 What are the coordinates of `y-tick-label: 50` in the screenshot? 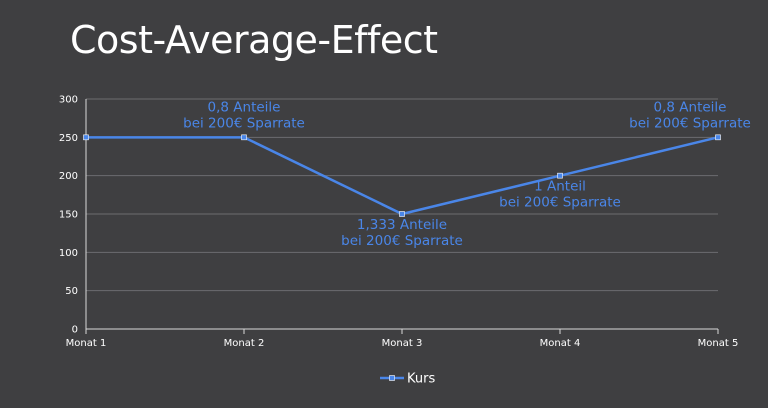 It's located at (71, 291).